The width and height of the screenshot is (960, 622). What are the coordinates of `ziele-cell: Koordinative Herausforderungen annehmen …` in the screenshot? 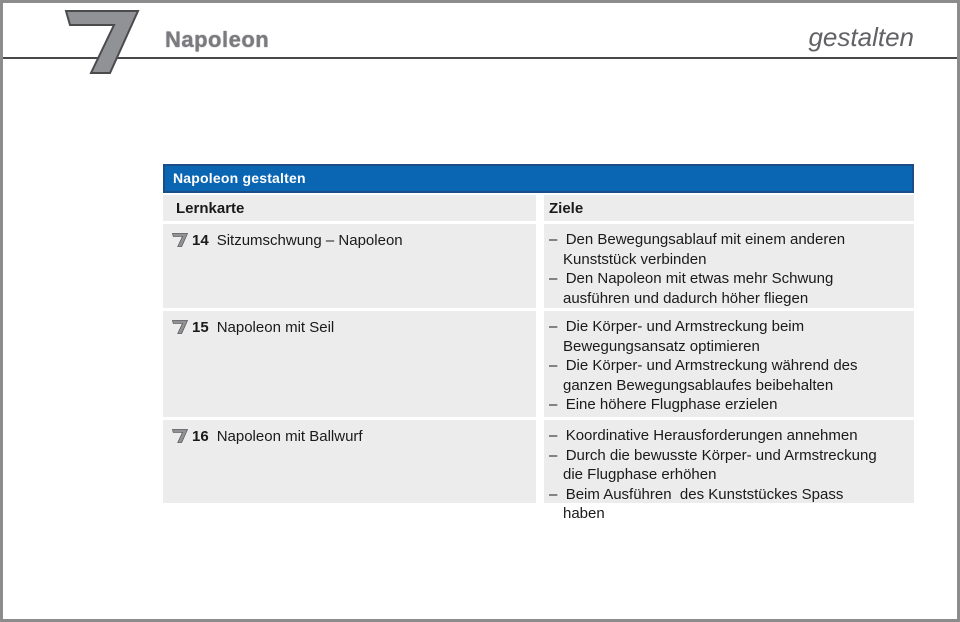 It's located at (729, 471).